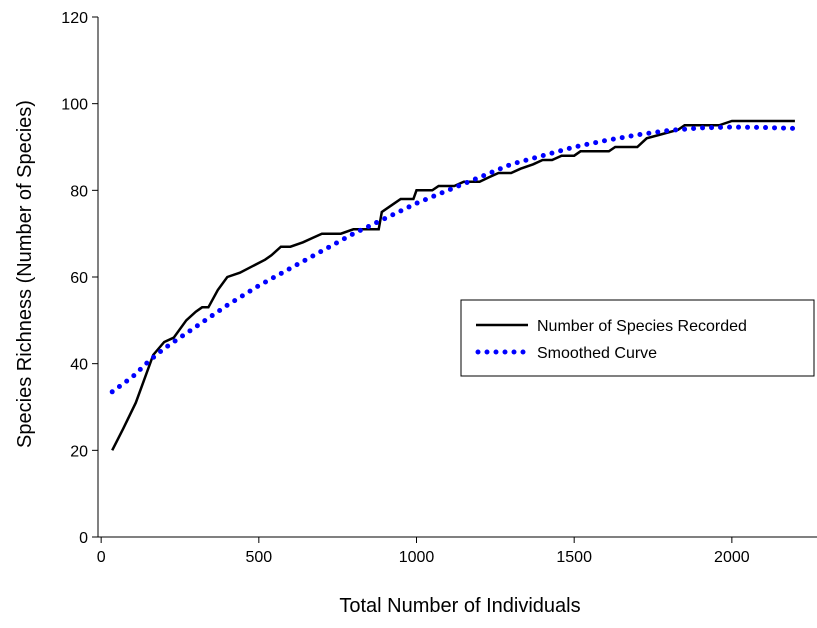 Image resolution: width=817 pixels, height=628 pixels. I want to click on legend-box, so click(637, 338).